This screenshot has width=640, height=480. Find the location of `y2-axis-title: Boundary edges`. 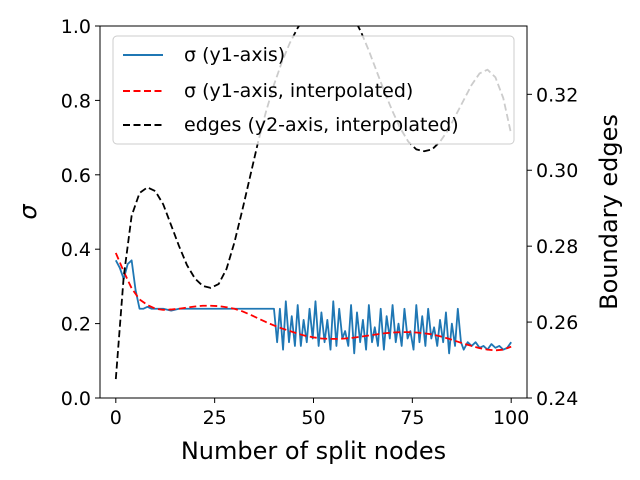

y2-axis-title: Boundary edges is located at coordinates (609, 212).